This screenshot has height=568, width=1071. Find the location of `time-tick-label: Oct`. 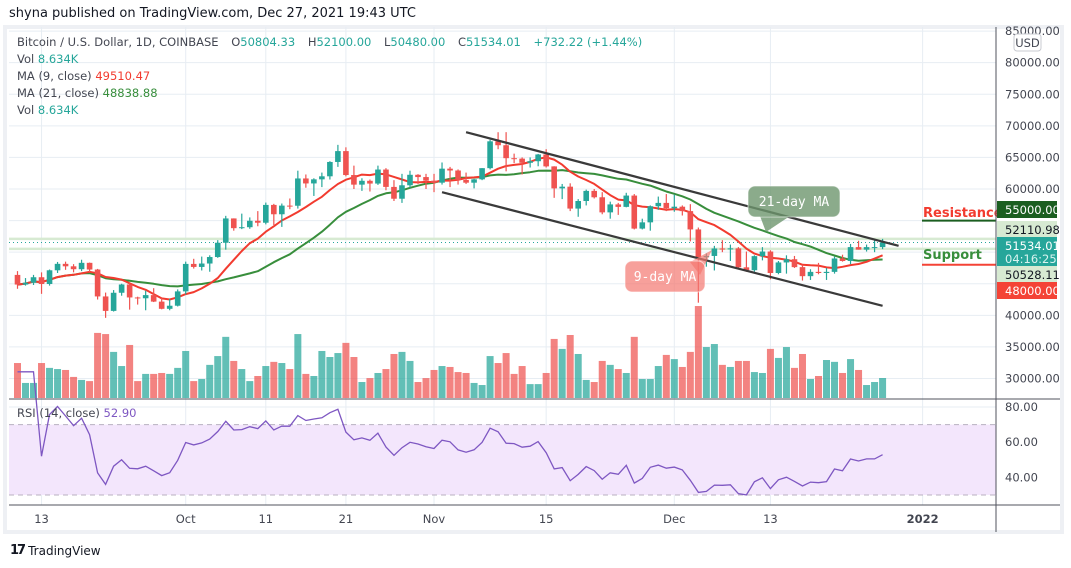

time-tick-label: Oct is located at coordinates (186, 519).